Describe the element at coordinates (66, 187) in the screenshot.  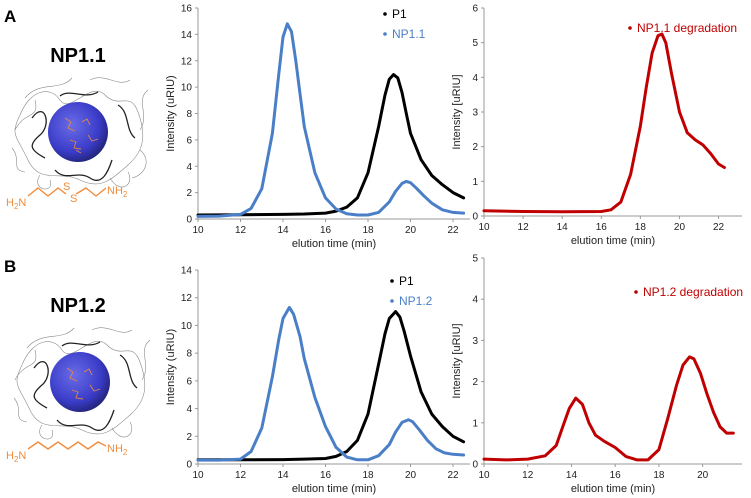
I see `sulfur-1-a: S` at that location.